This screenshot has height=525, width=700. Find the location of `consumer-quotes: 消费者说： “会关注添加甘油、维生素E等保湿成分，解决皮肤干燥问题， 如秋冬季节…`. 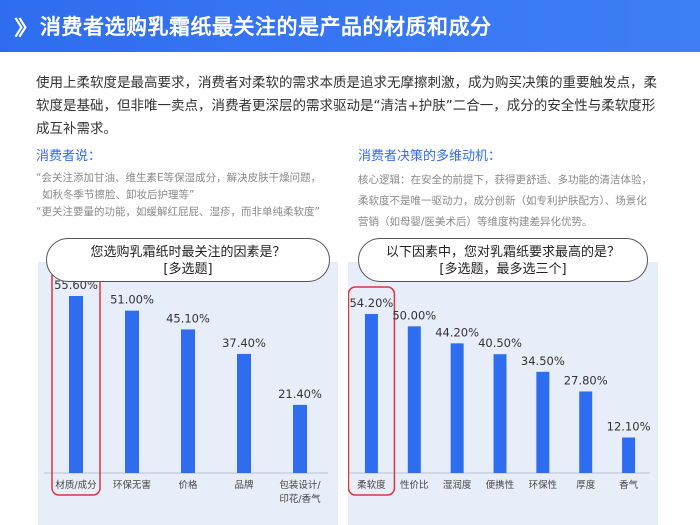

consumer-quotes: 消费者说： “会关注添加甘油、维生素E等保湿成分，解决皮肤干燥问题， 如秋冬季节… is located at coordinates (186, 183).